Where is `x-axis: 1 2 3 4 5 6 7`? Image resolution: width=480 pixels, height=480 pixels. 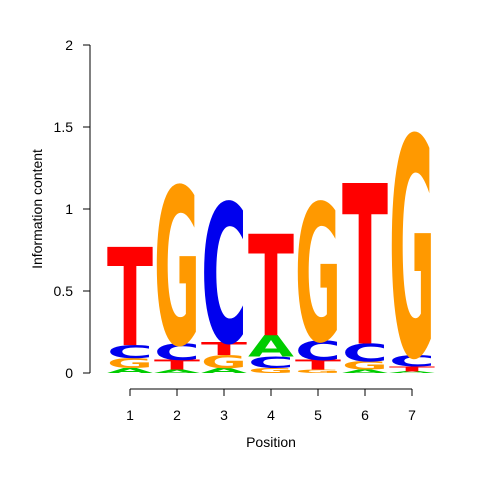 x-axis: 1 2 3 4 5 6 7 is located at coordinates (271, 405).